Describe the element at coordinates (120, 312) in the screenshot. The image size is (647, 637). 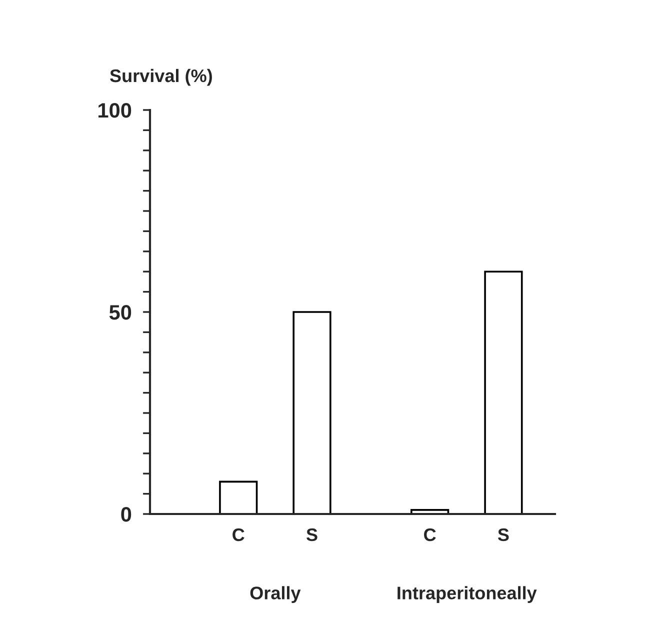
I see `y-tick-label: 50` at that location.